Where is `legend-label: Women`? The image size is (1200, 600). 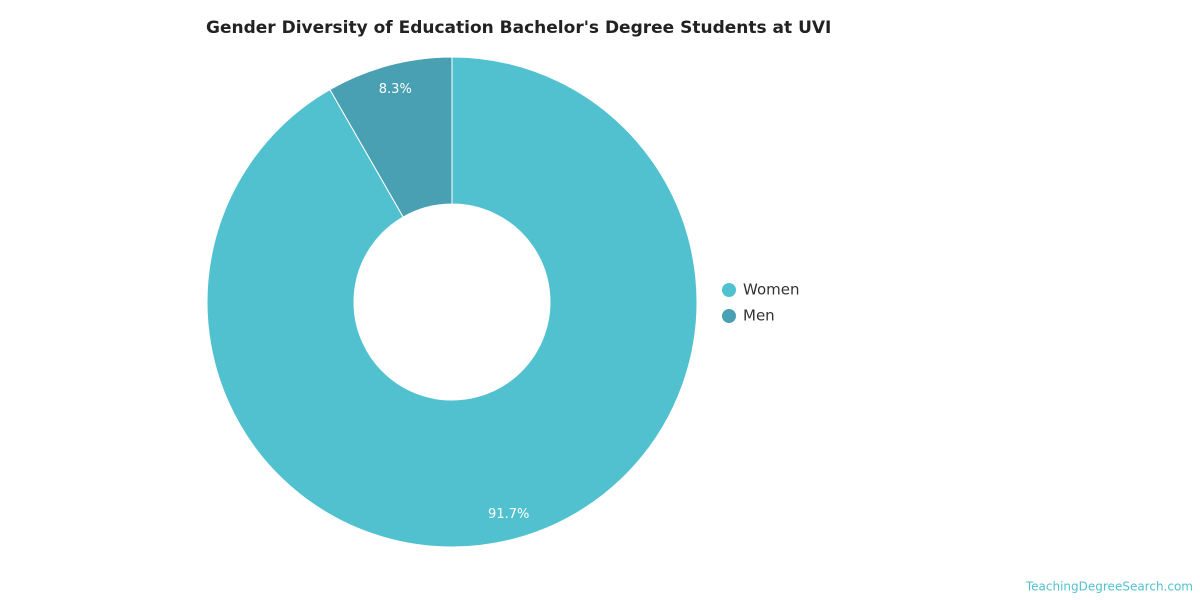 legend-label: Women is located at coordinates (771, 290).